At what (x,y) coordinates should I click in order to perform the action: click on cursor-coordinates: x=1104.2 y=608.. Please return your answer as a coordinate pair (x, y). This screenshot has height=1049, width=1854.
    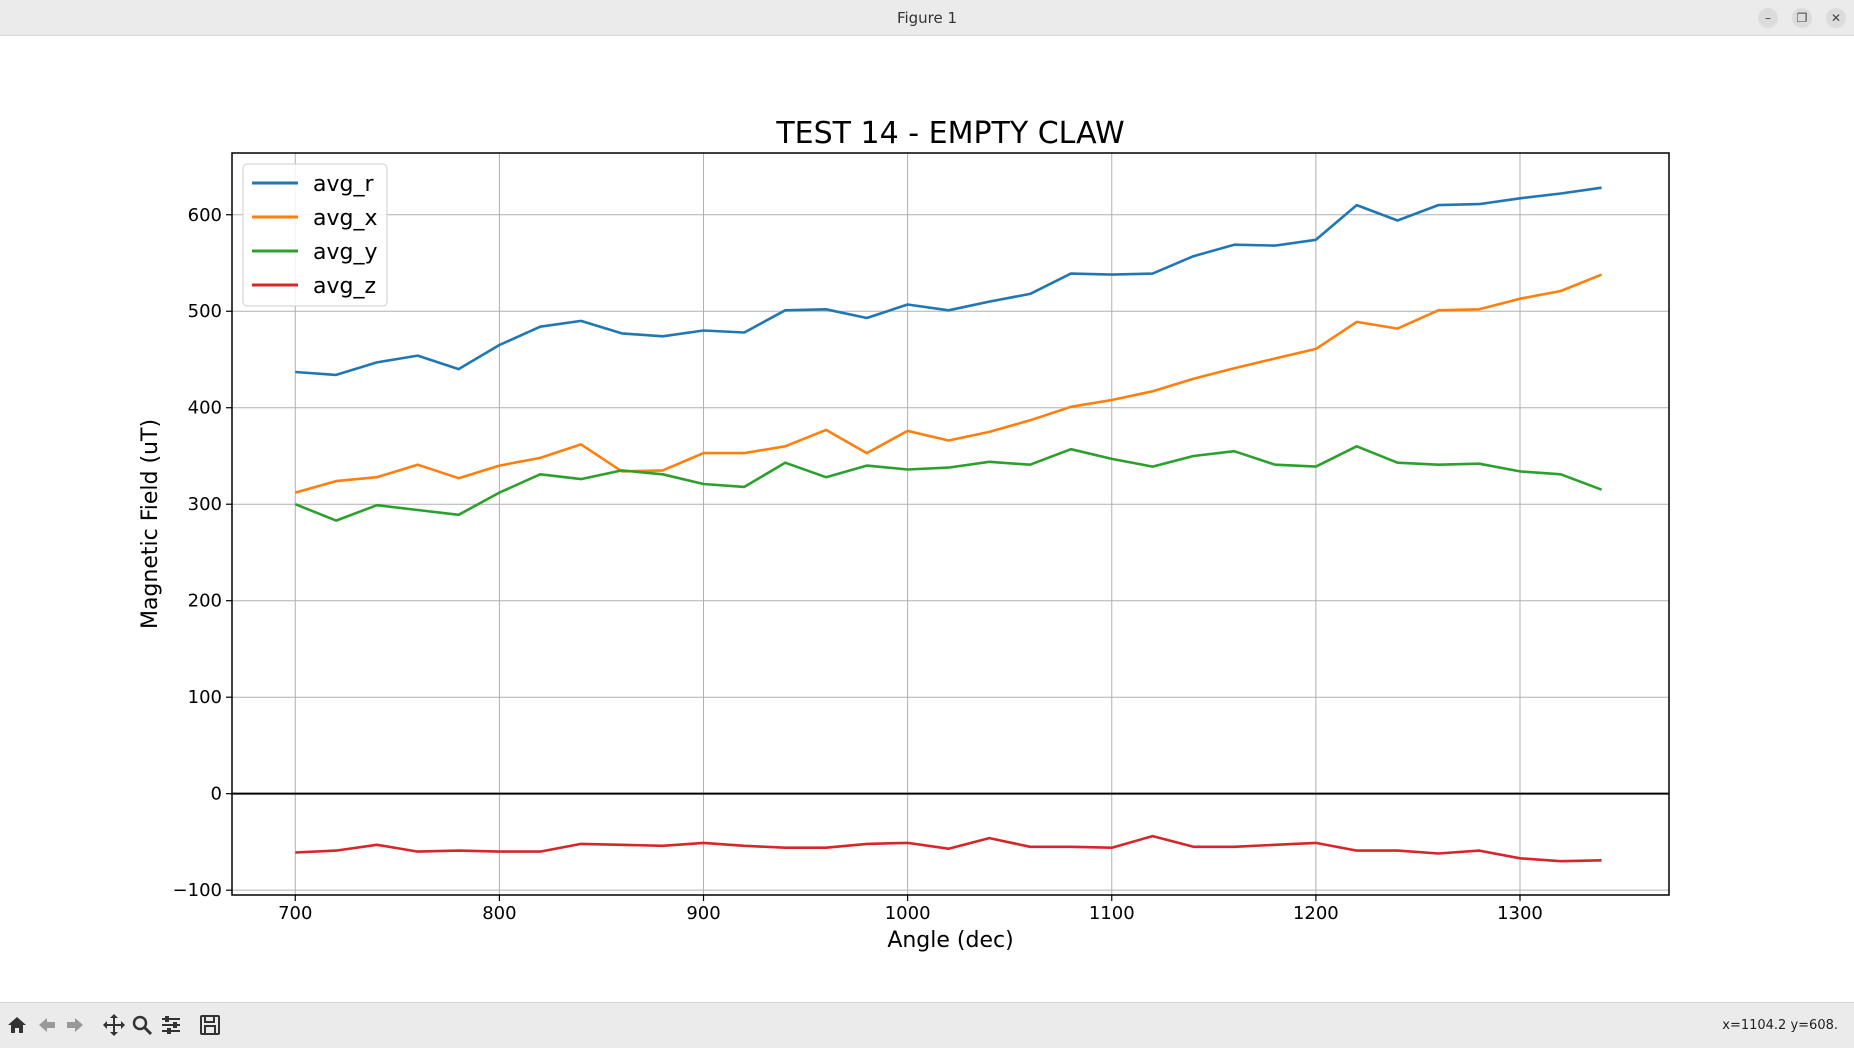
    Looking at the image, I should click on (1780, 1025).